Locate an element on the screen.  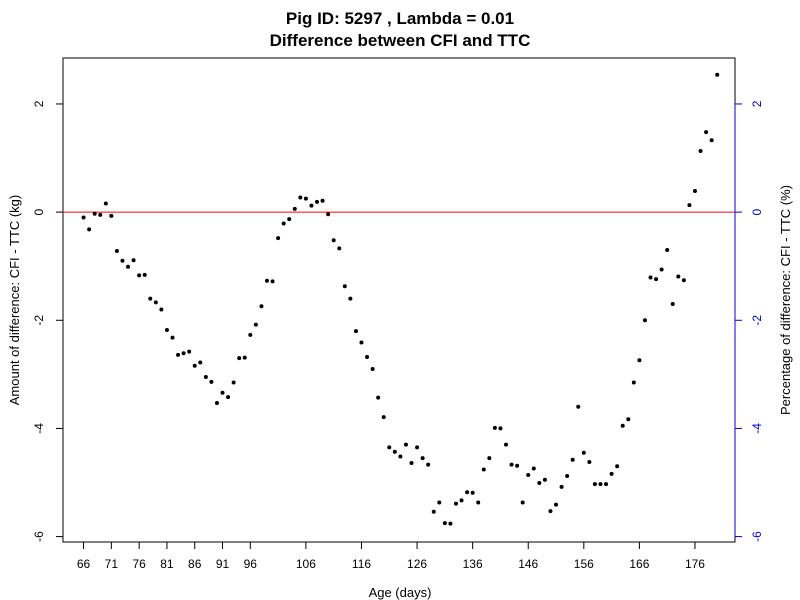
x-tick-label: 156 is located at coordinates (584, 564).